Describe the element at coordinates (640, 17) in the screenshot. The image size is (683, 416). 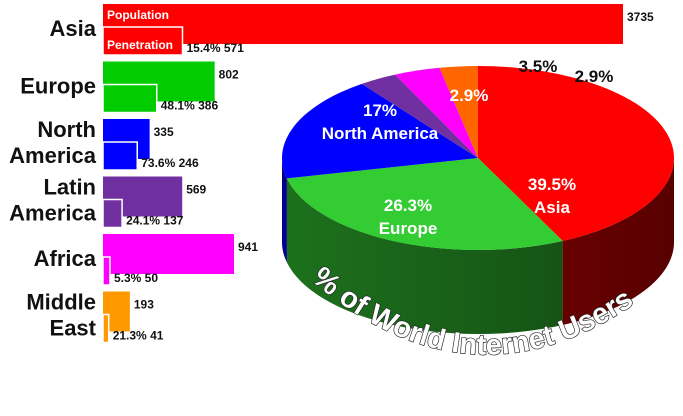
I see `population-value-asia: 3735` at that location.